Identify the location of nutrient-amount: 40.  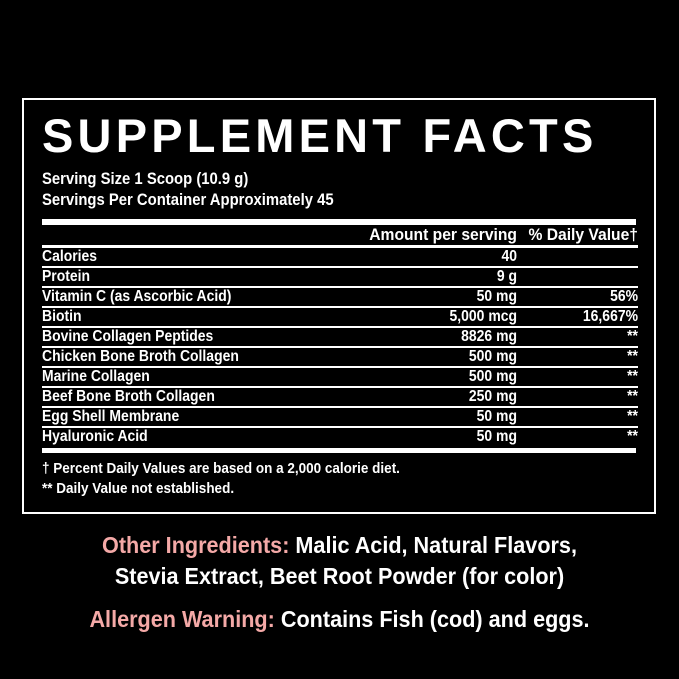
(509, 256).